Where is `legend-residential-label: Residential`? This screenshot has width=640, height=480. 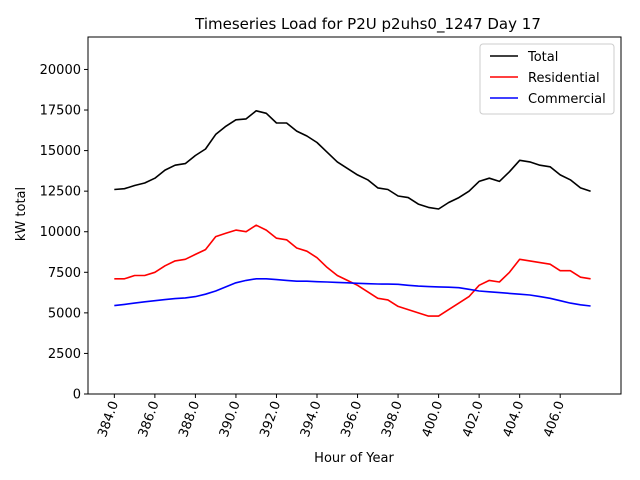
legend-residential-label: Residential is located at coordinates (564, 78).